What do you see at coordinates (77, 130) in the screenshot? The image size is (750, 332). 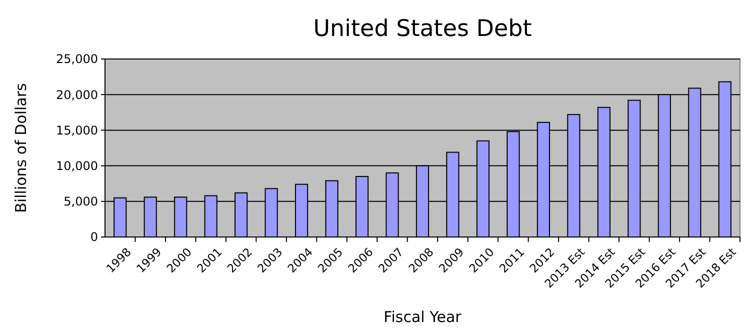 I see `y-tick-label: 15,000` at bounding box center [77, 130].